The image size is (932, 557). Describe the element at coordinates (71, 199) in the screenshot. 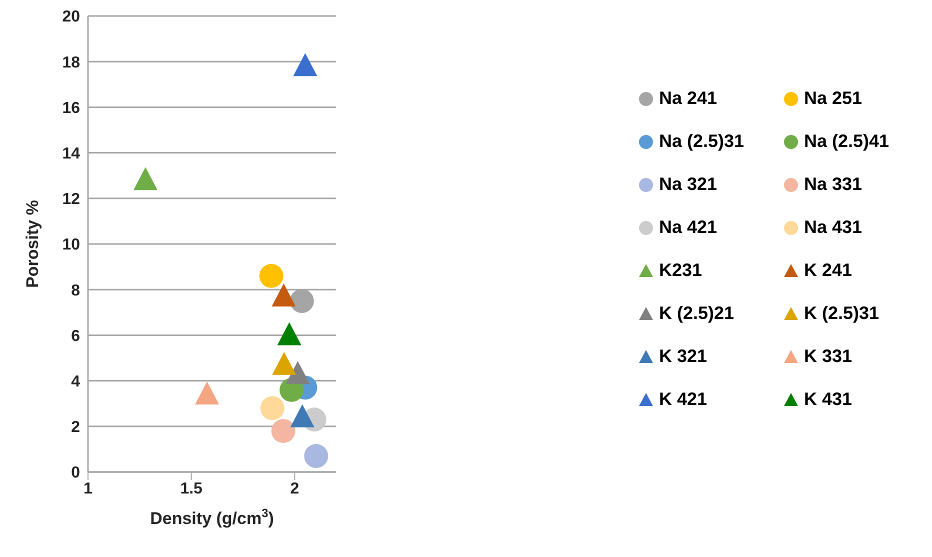

I see `y-tick-label: 12` at that location.